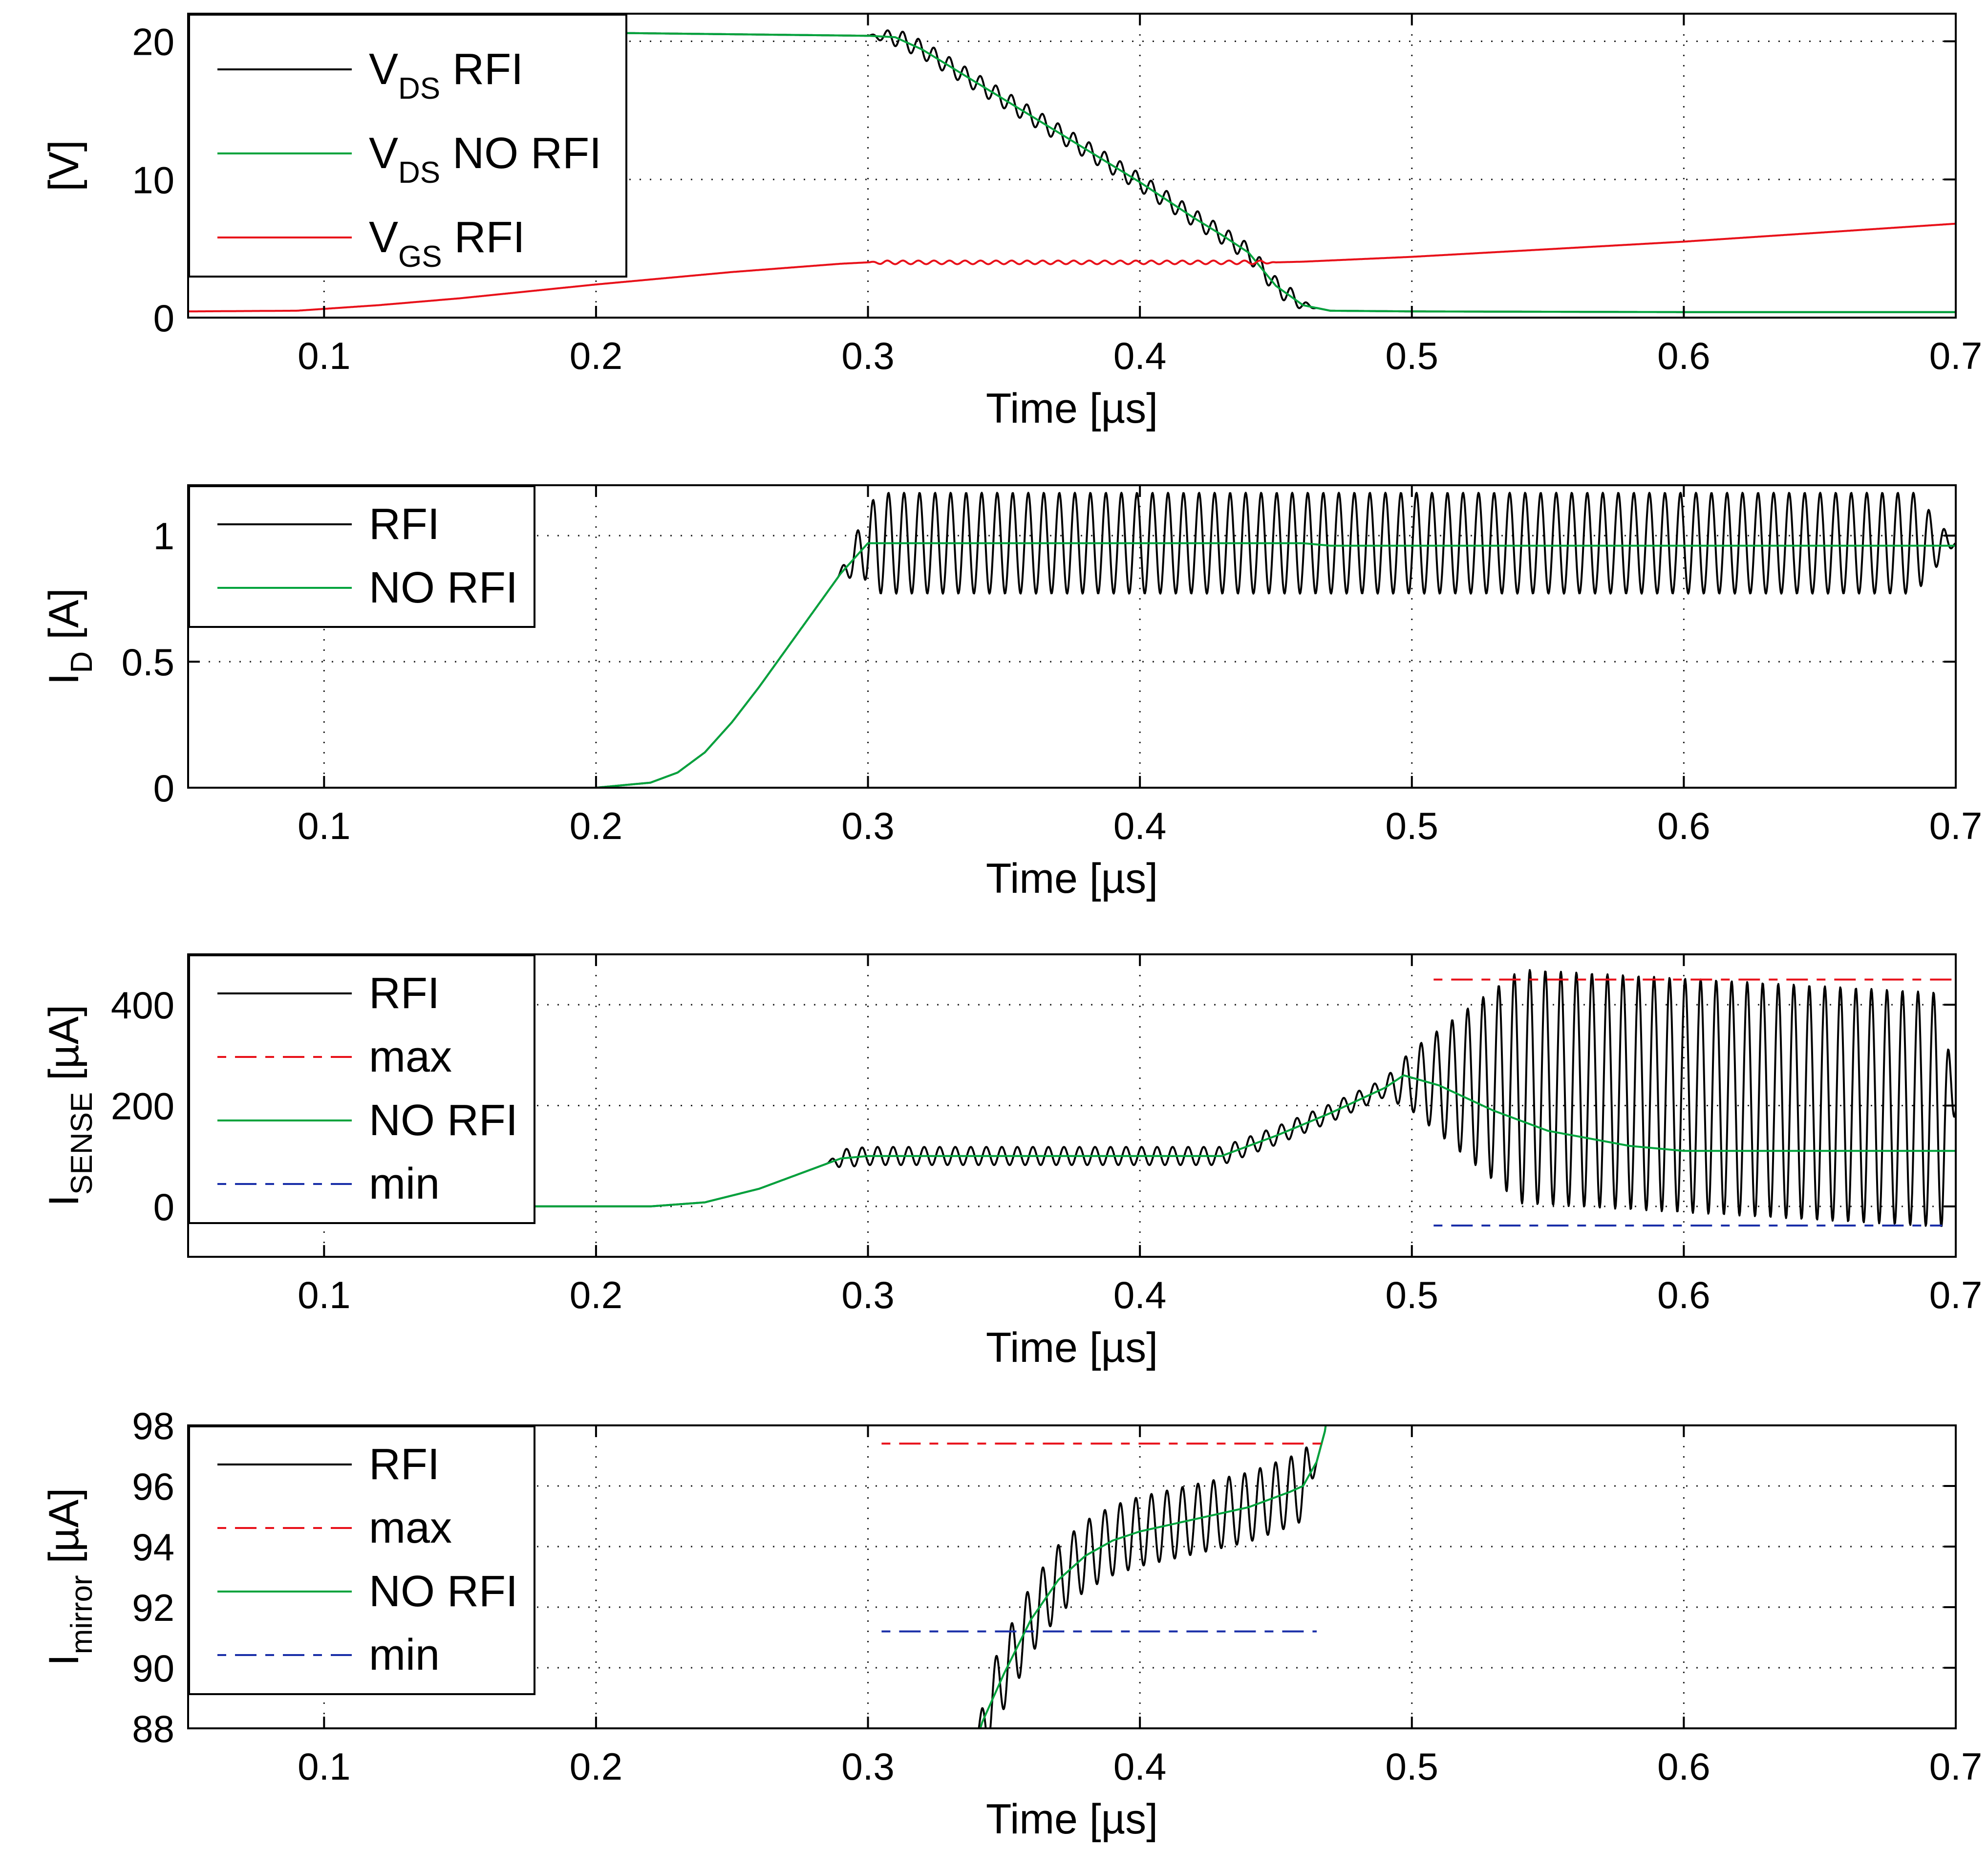 This screenshot has width=1988, height=1851. Describe the element at coordinates (153, 1547) in the screenshot. I see `y-tick-label: 94` at that location.